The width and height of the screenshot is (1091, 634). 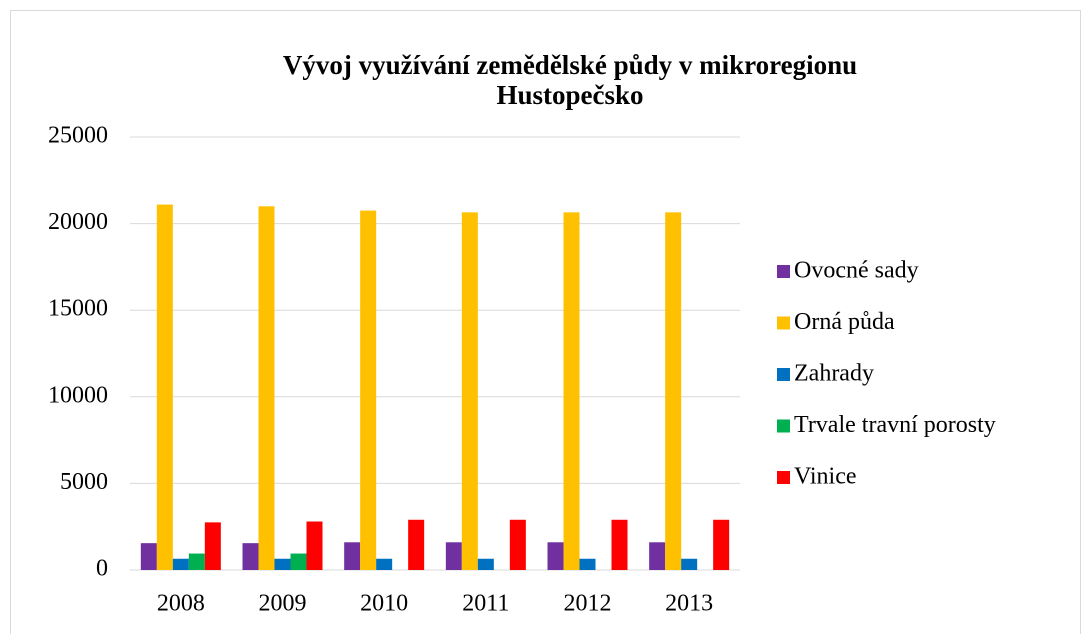 I want to click on x-tick-label: 2008, so click(x=181, y=604).